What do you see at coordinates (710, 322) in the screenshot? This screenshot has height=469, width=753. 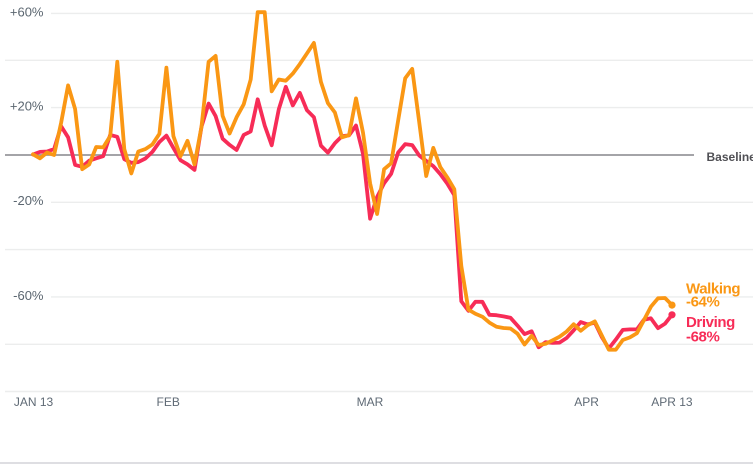 I see `svg-text: Driving` at bounding box center [710, 322].